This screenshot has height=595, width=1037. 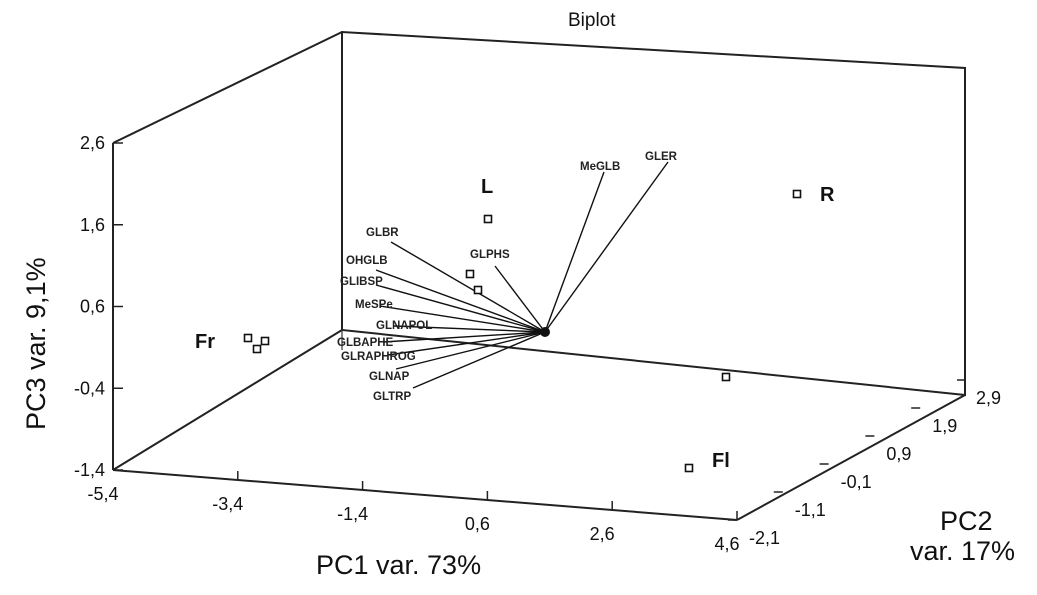 I want to click on pc1-tick-label: 0,6, so click(x=477, y=524).